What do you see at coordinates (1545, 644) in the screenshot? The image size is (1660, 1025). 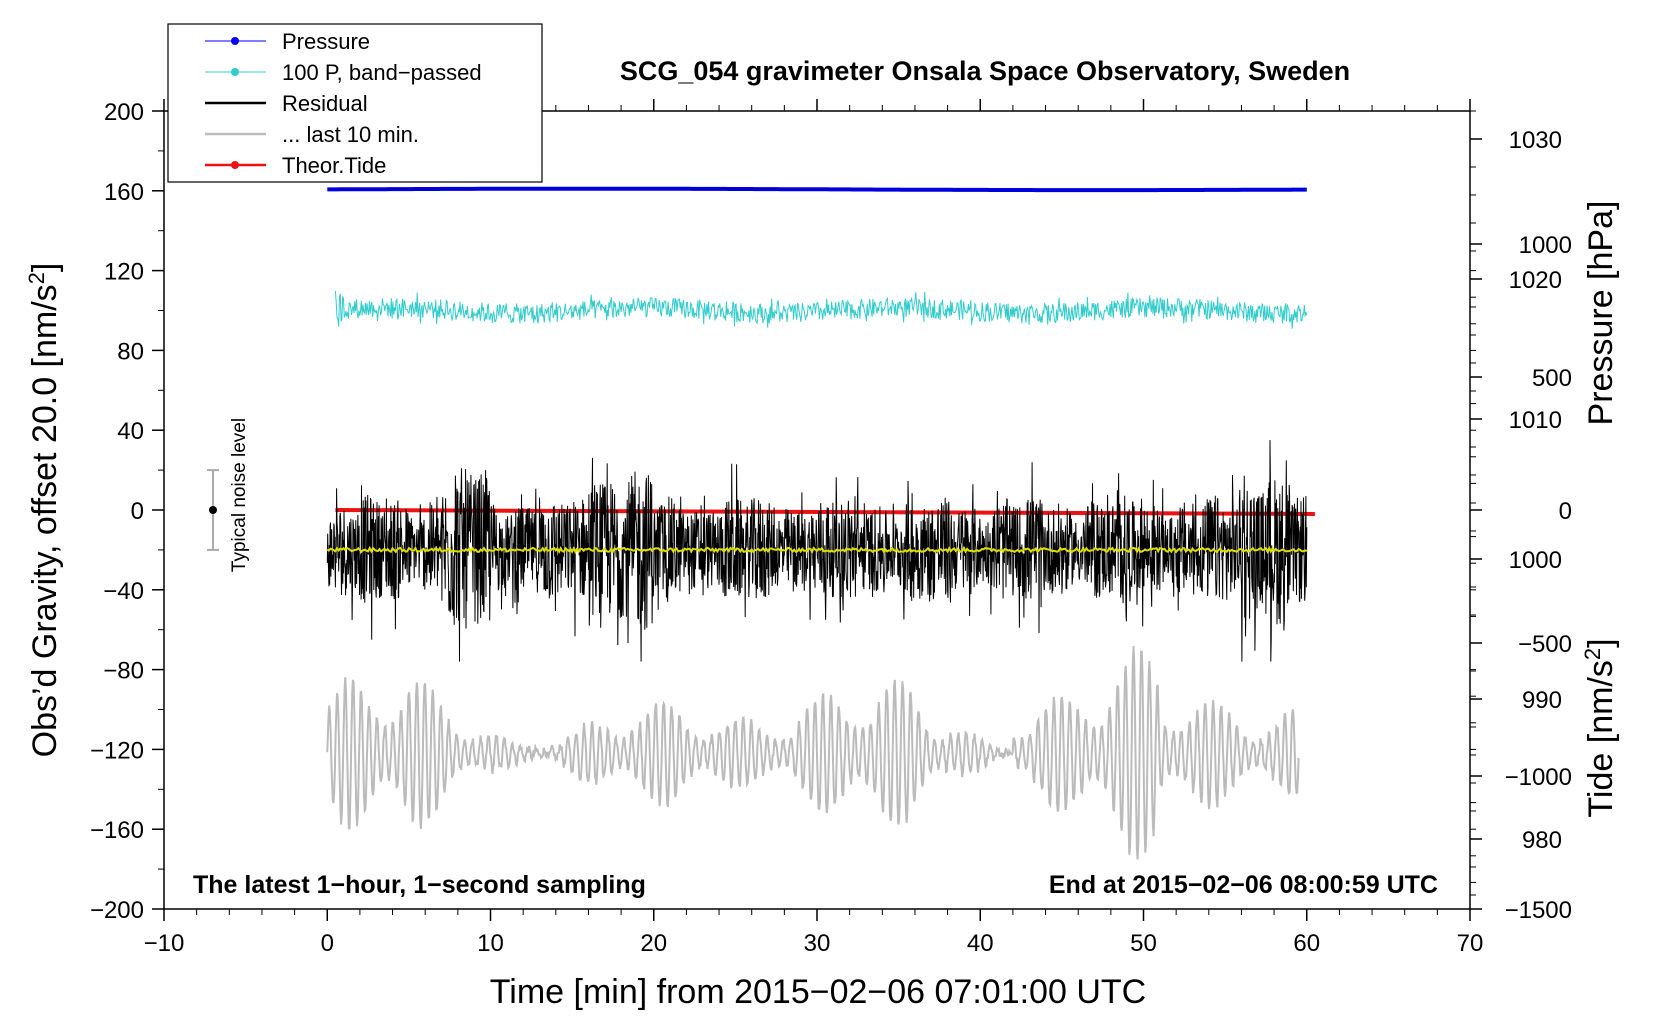 I see `tide-tick-label: −500` at bounding box center [1545, 644].